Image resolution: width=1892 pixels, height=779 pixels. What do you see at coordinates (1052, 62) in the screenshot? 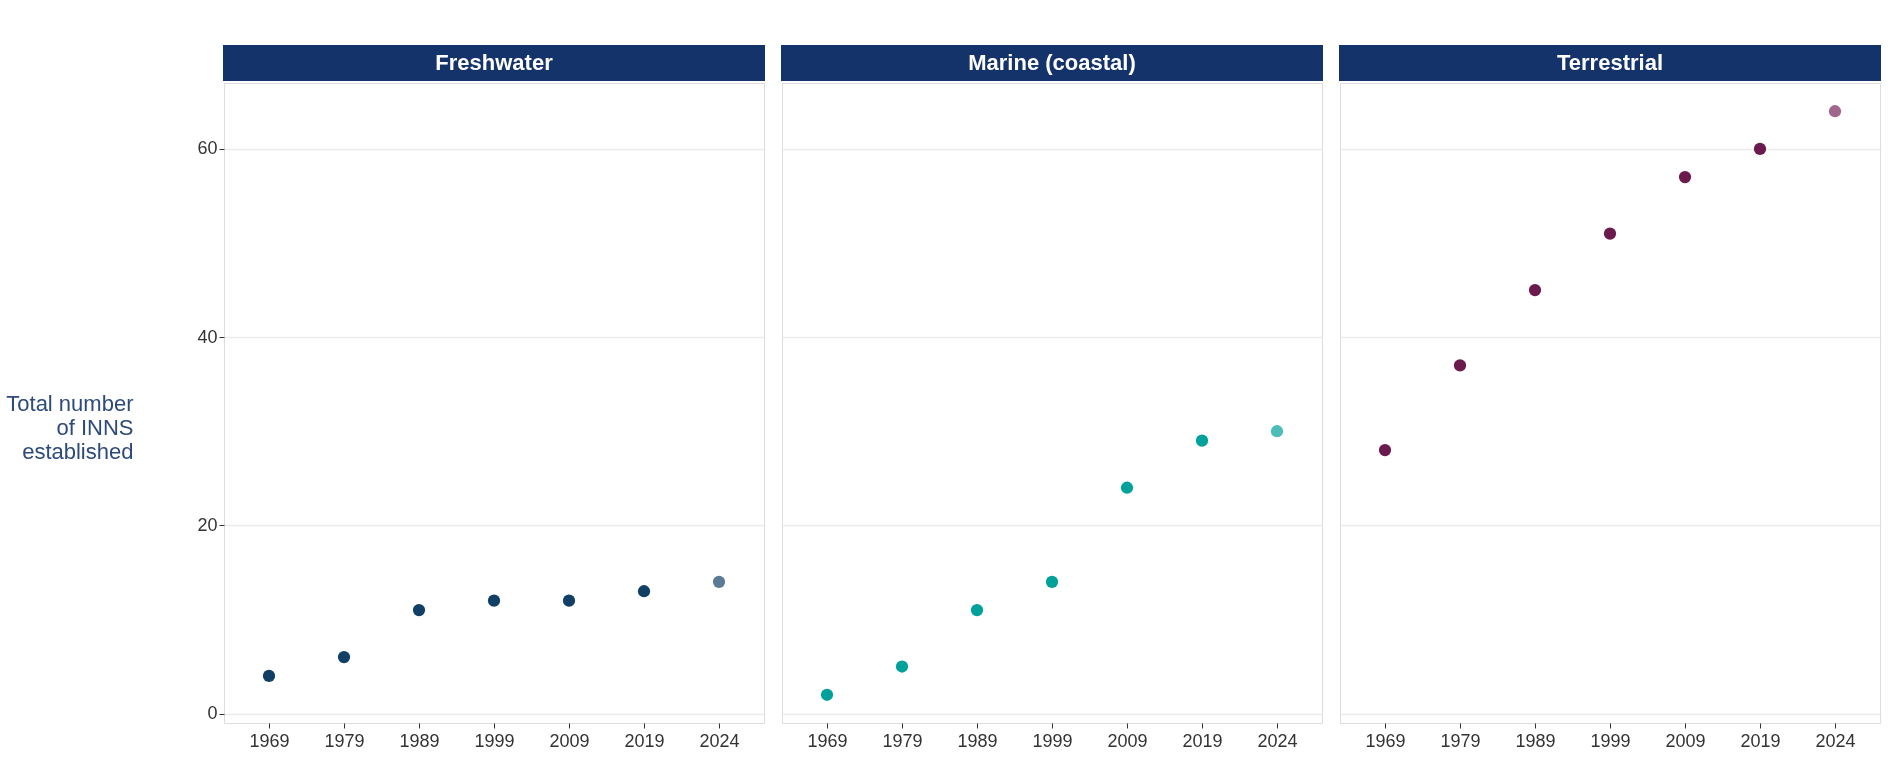
I see `chart-title: Marine (coastal)` at bounding box center [1052, 62].